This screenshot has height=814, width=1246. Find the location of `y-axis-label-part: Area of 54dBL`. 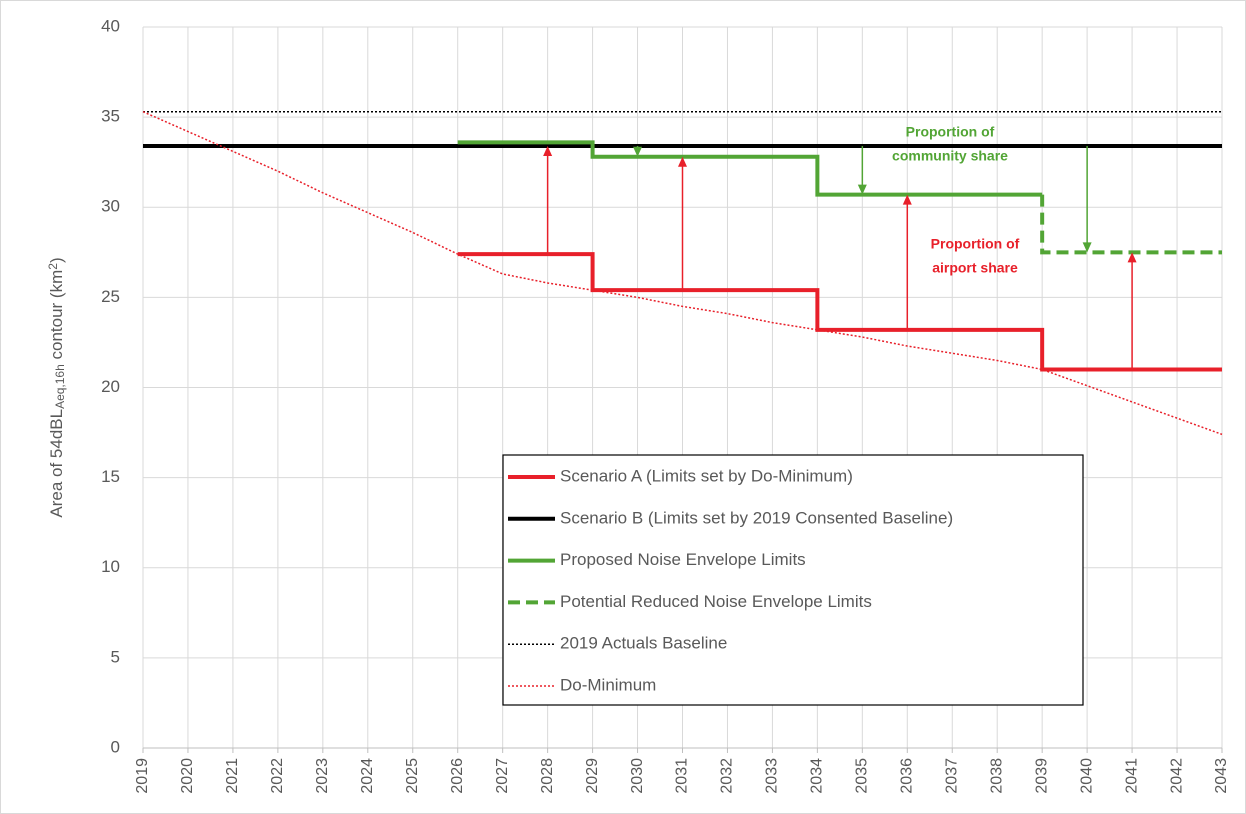

y-axis-label-part: Area of 54dBL is located at coordinates (56, 463).